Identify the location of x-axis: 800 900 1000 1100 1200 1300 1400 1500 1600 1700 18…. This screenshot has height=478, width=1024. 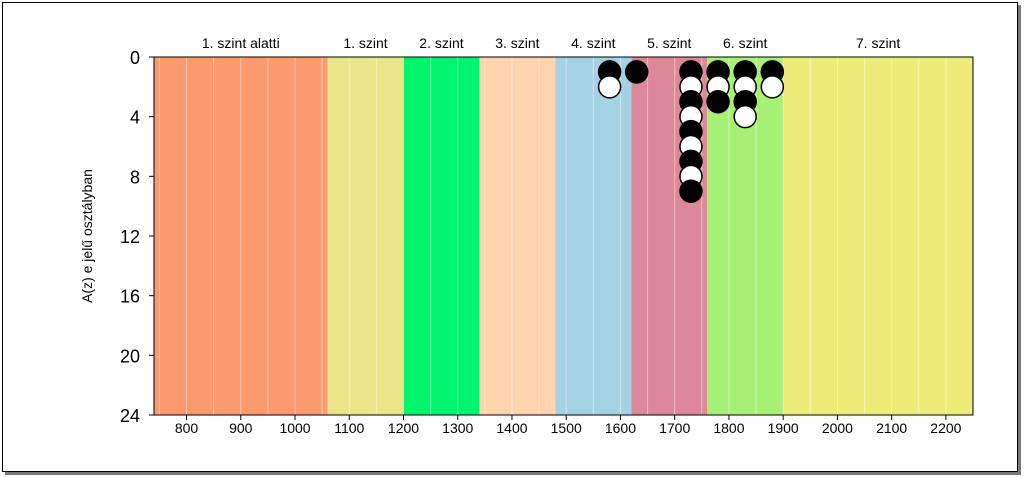
(568, 425).